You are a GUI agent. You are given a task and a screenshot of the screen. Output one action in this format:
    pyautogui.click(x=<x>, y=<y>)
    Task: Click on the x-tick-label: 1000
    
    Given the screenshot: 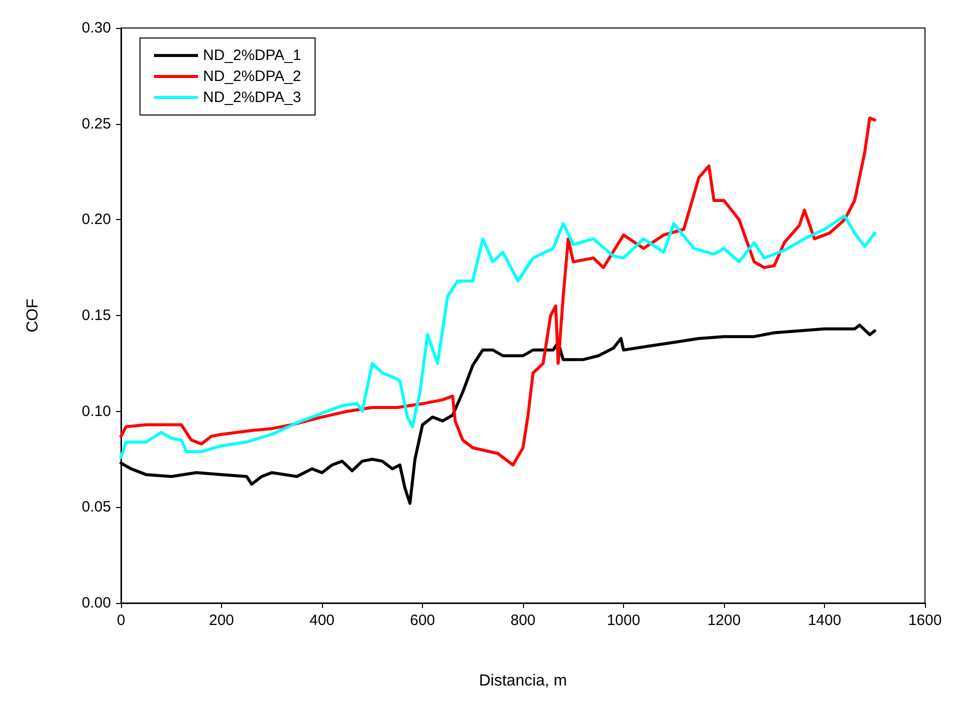 What is the action you would take?
    pyautogui.click(x=623, y=620)
    